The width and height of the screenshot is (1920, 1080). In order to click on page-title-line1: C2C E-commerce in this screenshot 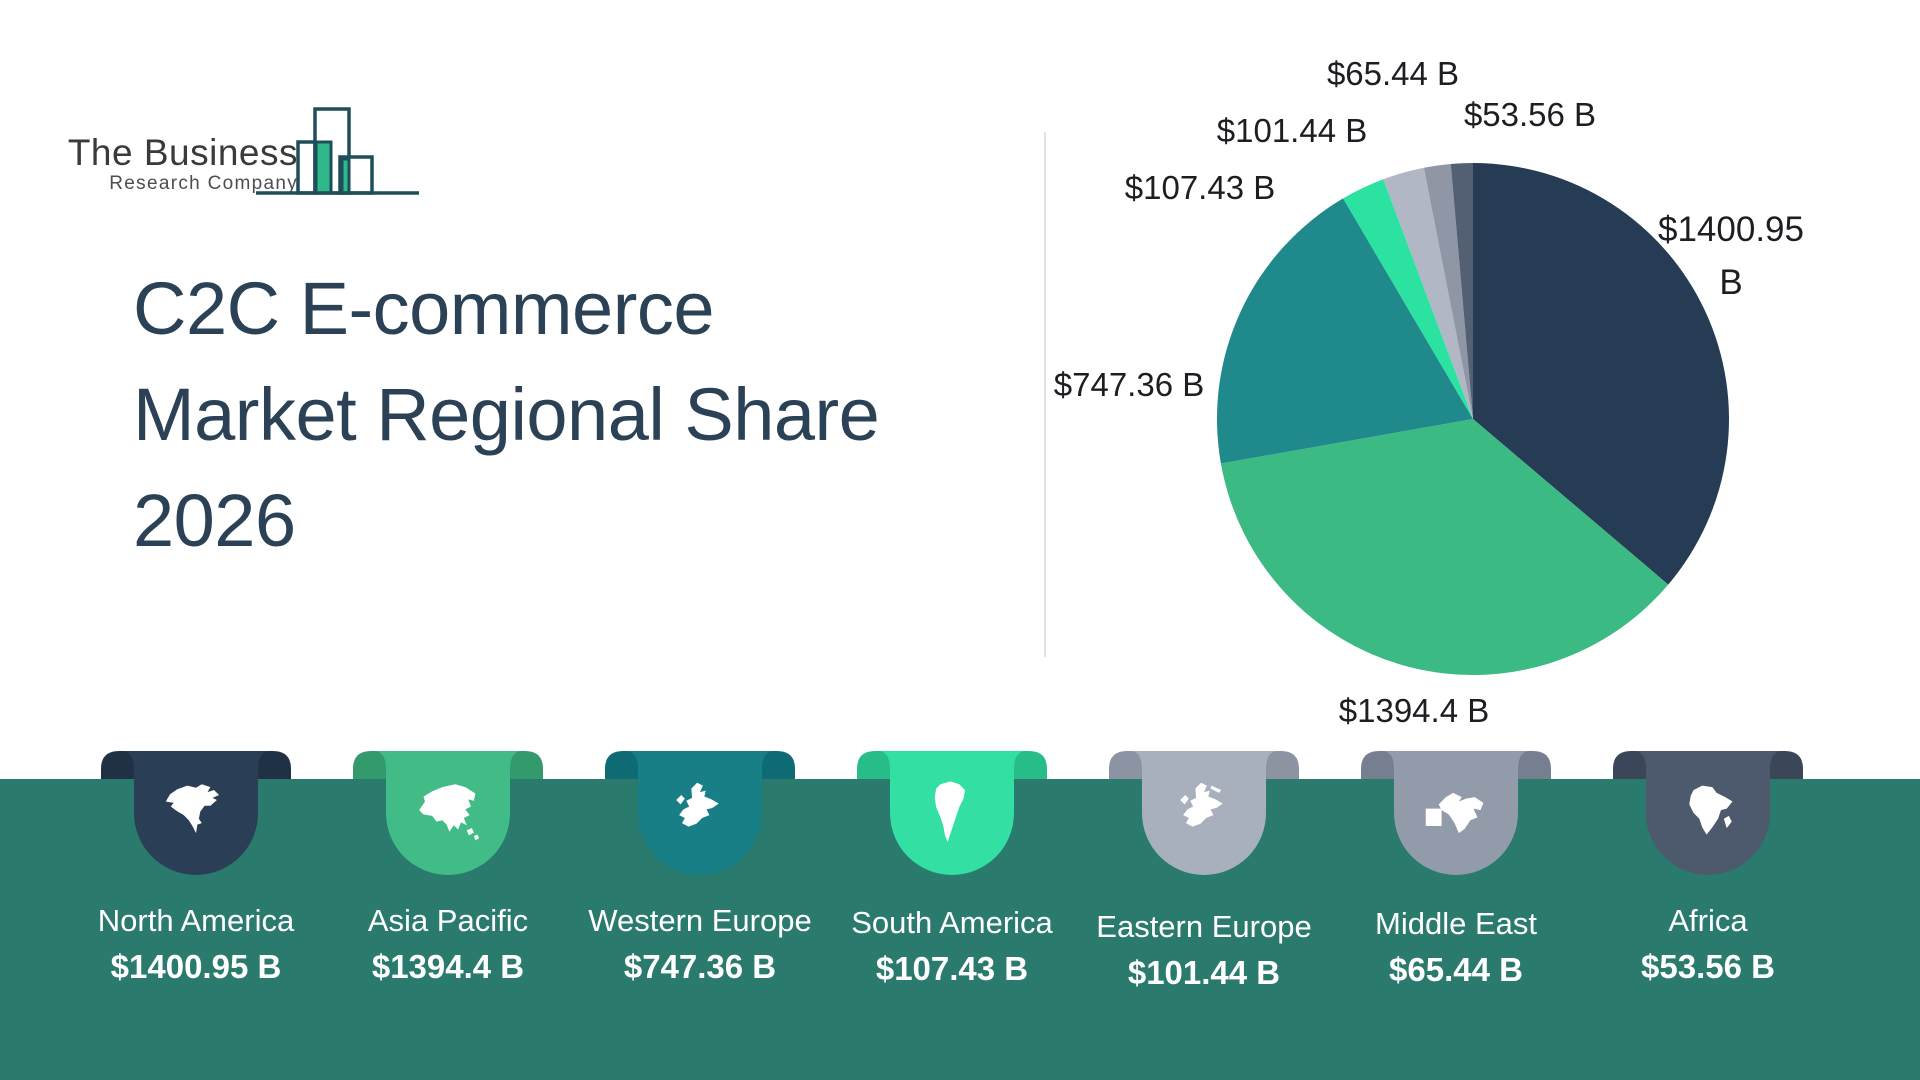, I will do `click(424, 308)`.